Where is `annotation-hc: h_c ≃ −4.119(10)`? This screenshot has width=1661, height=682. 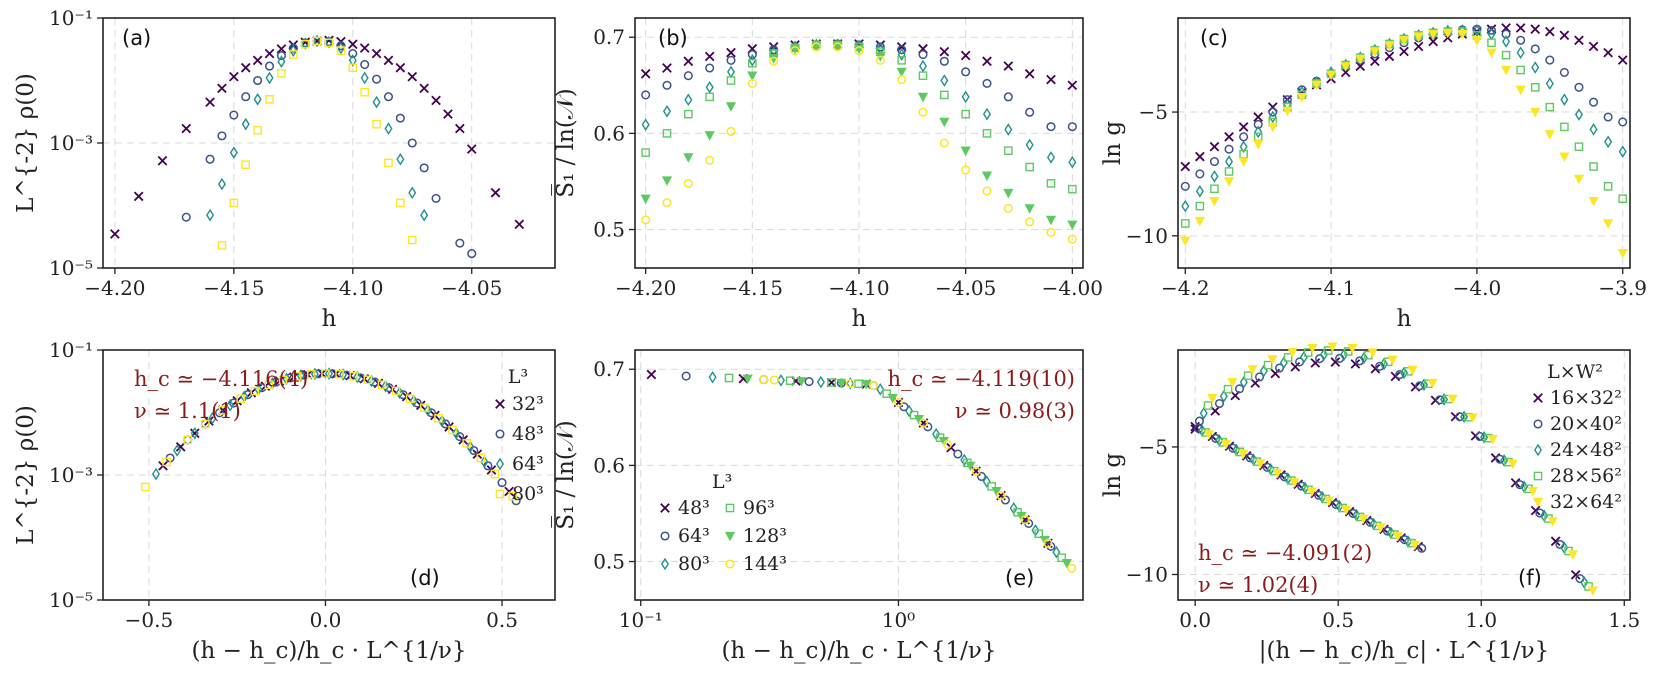 annotation-hc: h_c ≃ −4.119(10) is located at coordinates (981, 379).